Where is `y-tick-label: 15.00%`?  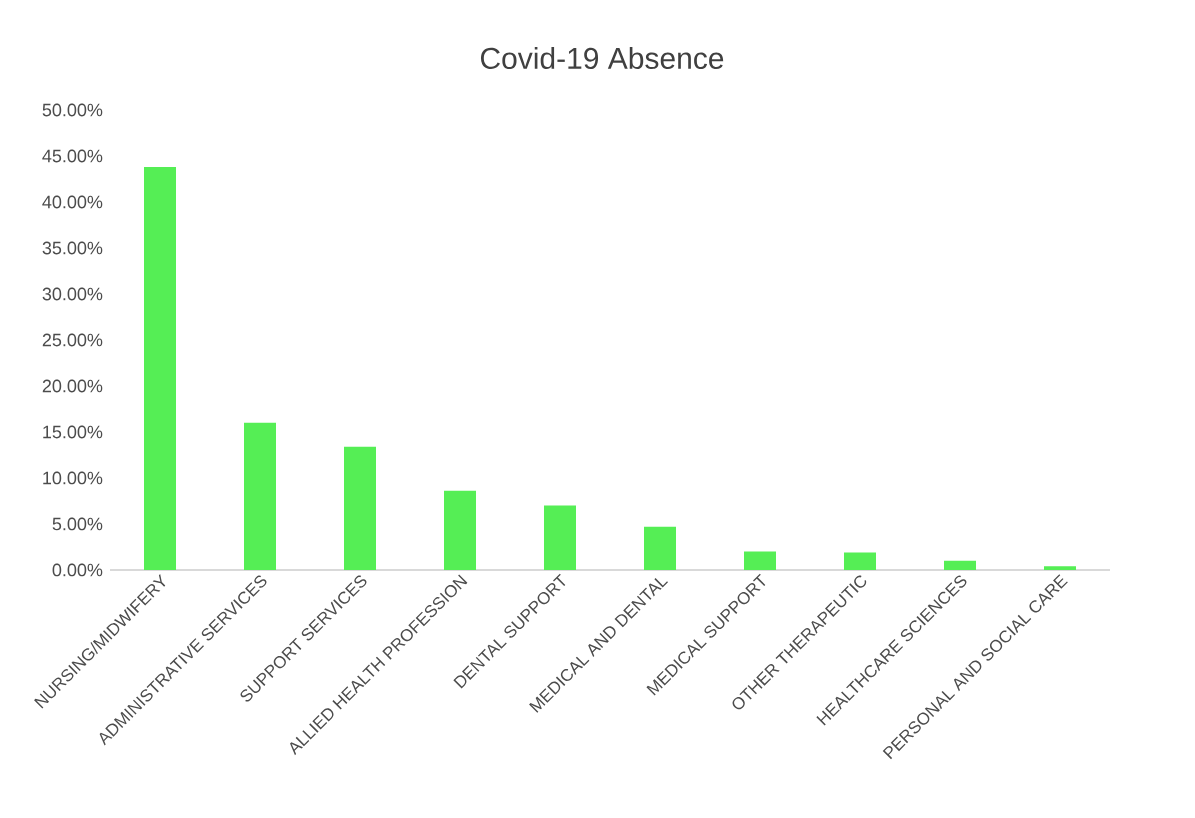
y-tick-label: 15.00% is located at coordinates (73, 432).